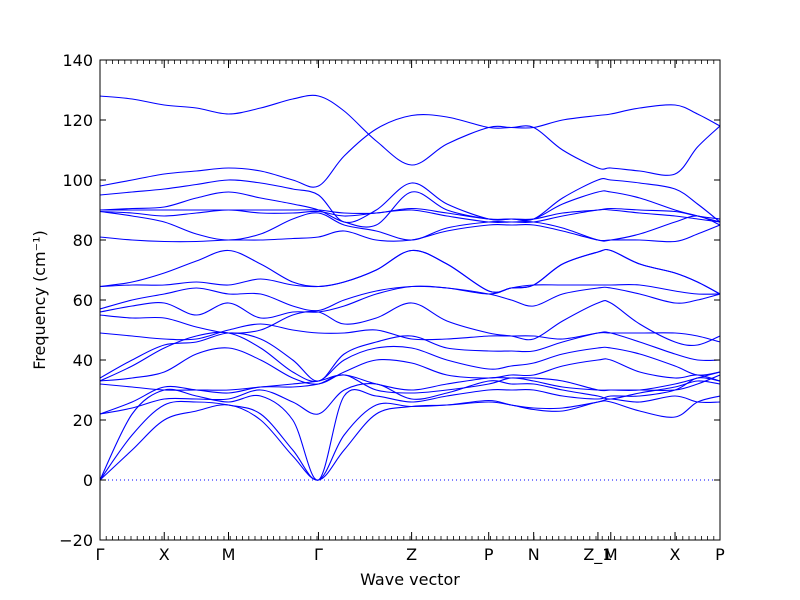 The height and width of the screenshot is (600, 800). Describe the element at coordinates (410, 579) in the screenshot. I see `x-axis-label: Wave vector` at that location.